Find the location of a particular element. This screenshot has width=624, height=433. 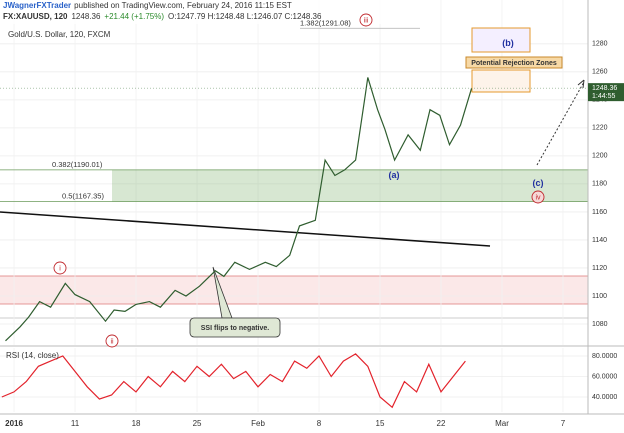

header-bg is located at coordinates (200, 12).